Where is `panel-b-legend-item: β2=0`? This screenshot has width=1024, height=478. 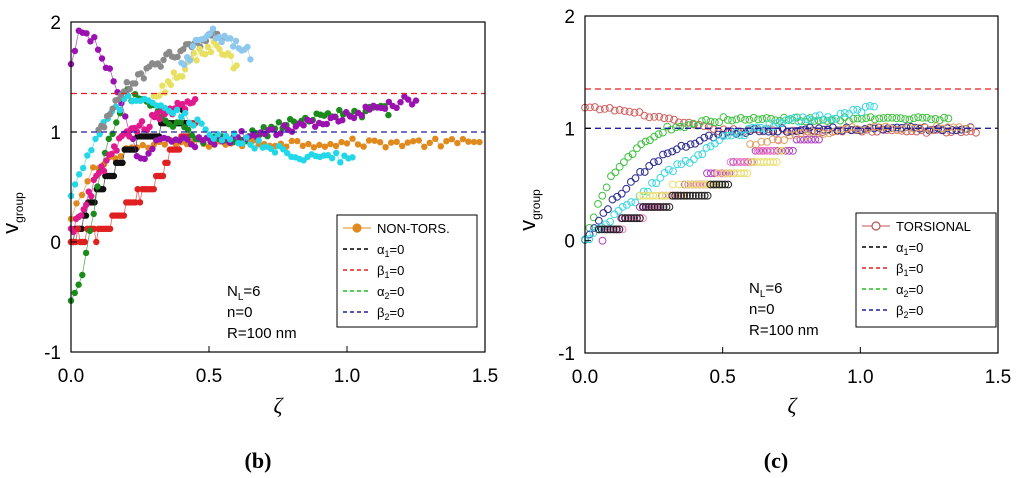
panel-b-legend-item: β2=0 is located at coordinates (373, 313).